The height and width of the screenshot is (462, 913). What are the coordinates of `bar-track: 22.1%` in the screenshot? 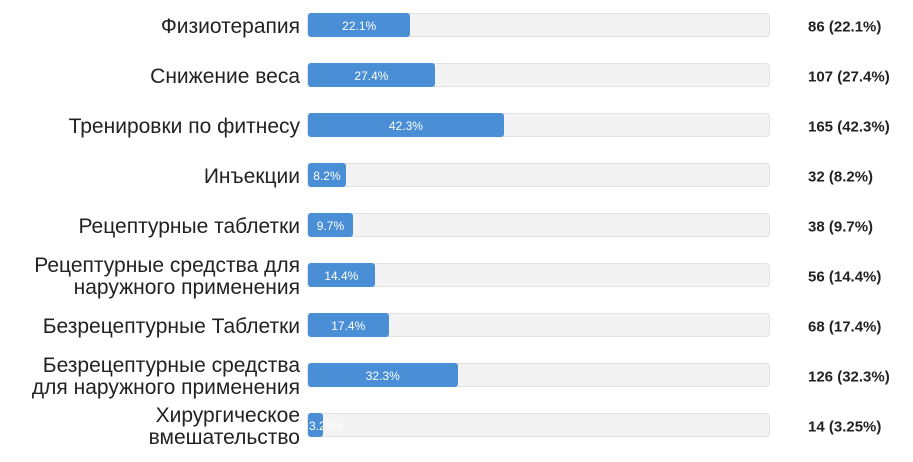 It's located at (538, 25).